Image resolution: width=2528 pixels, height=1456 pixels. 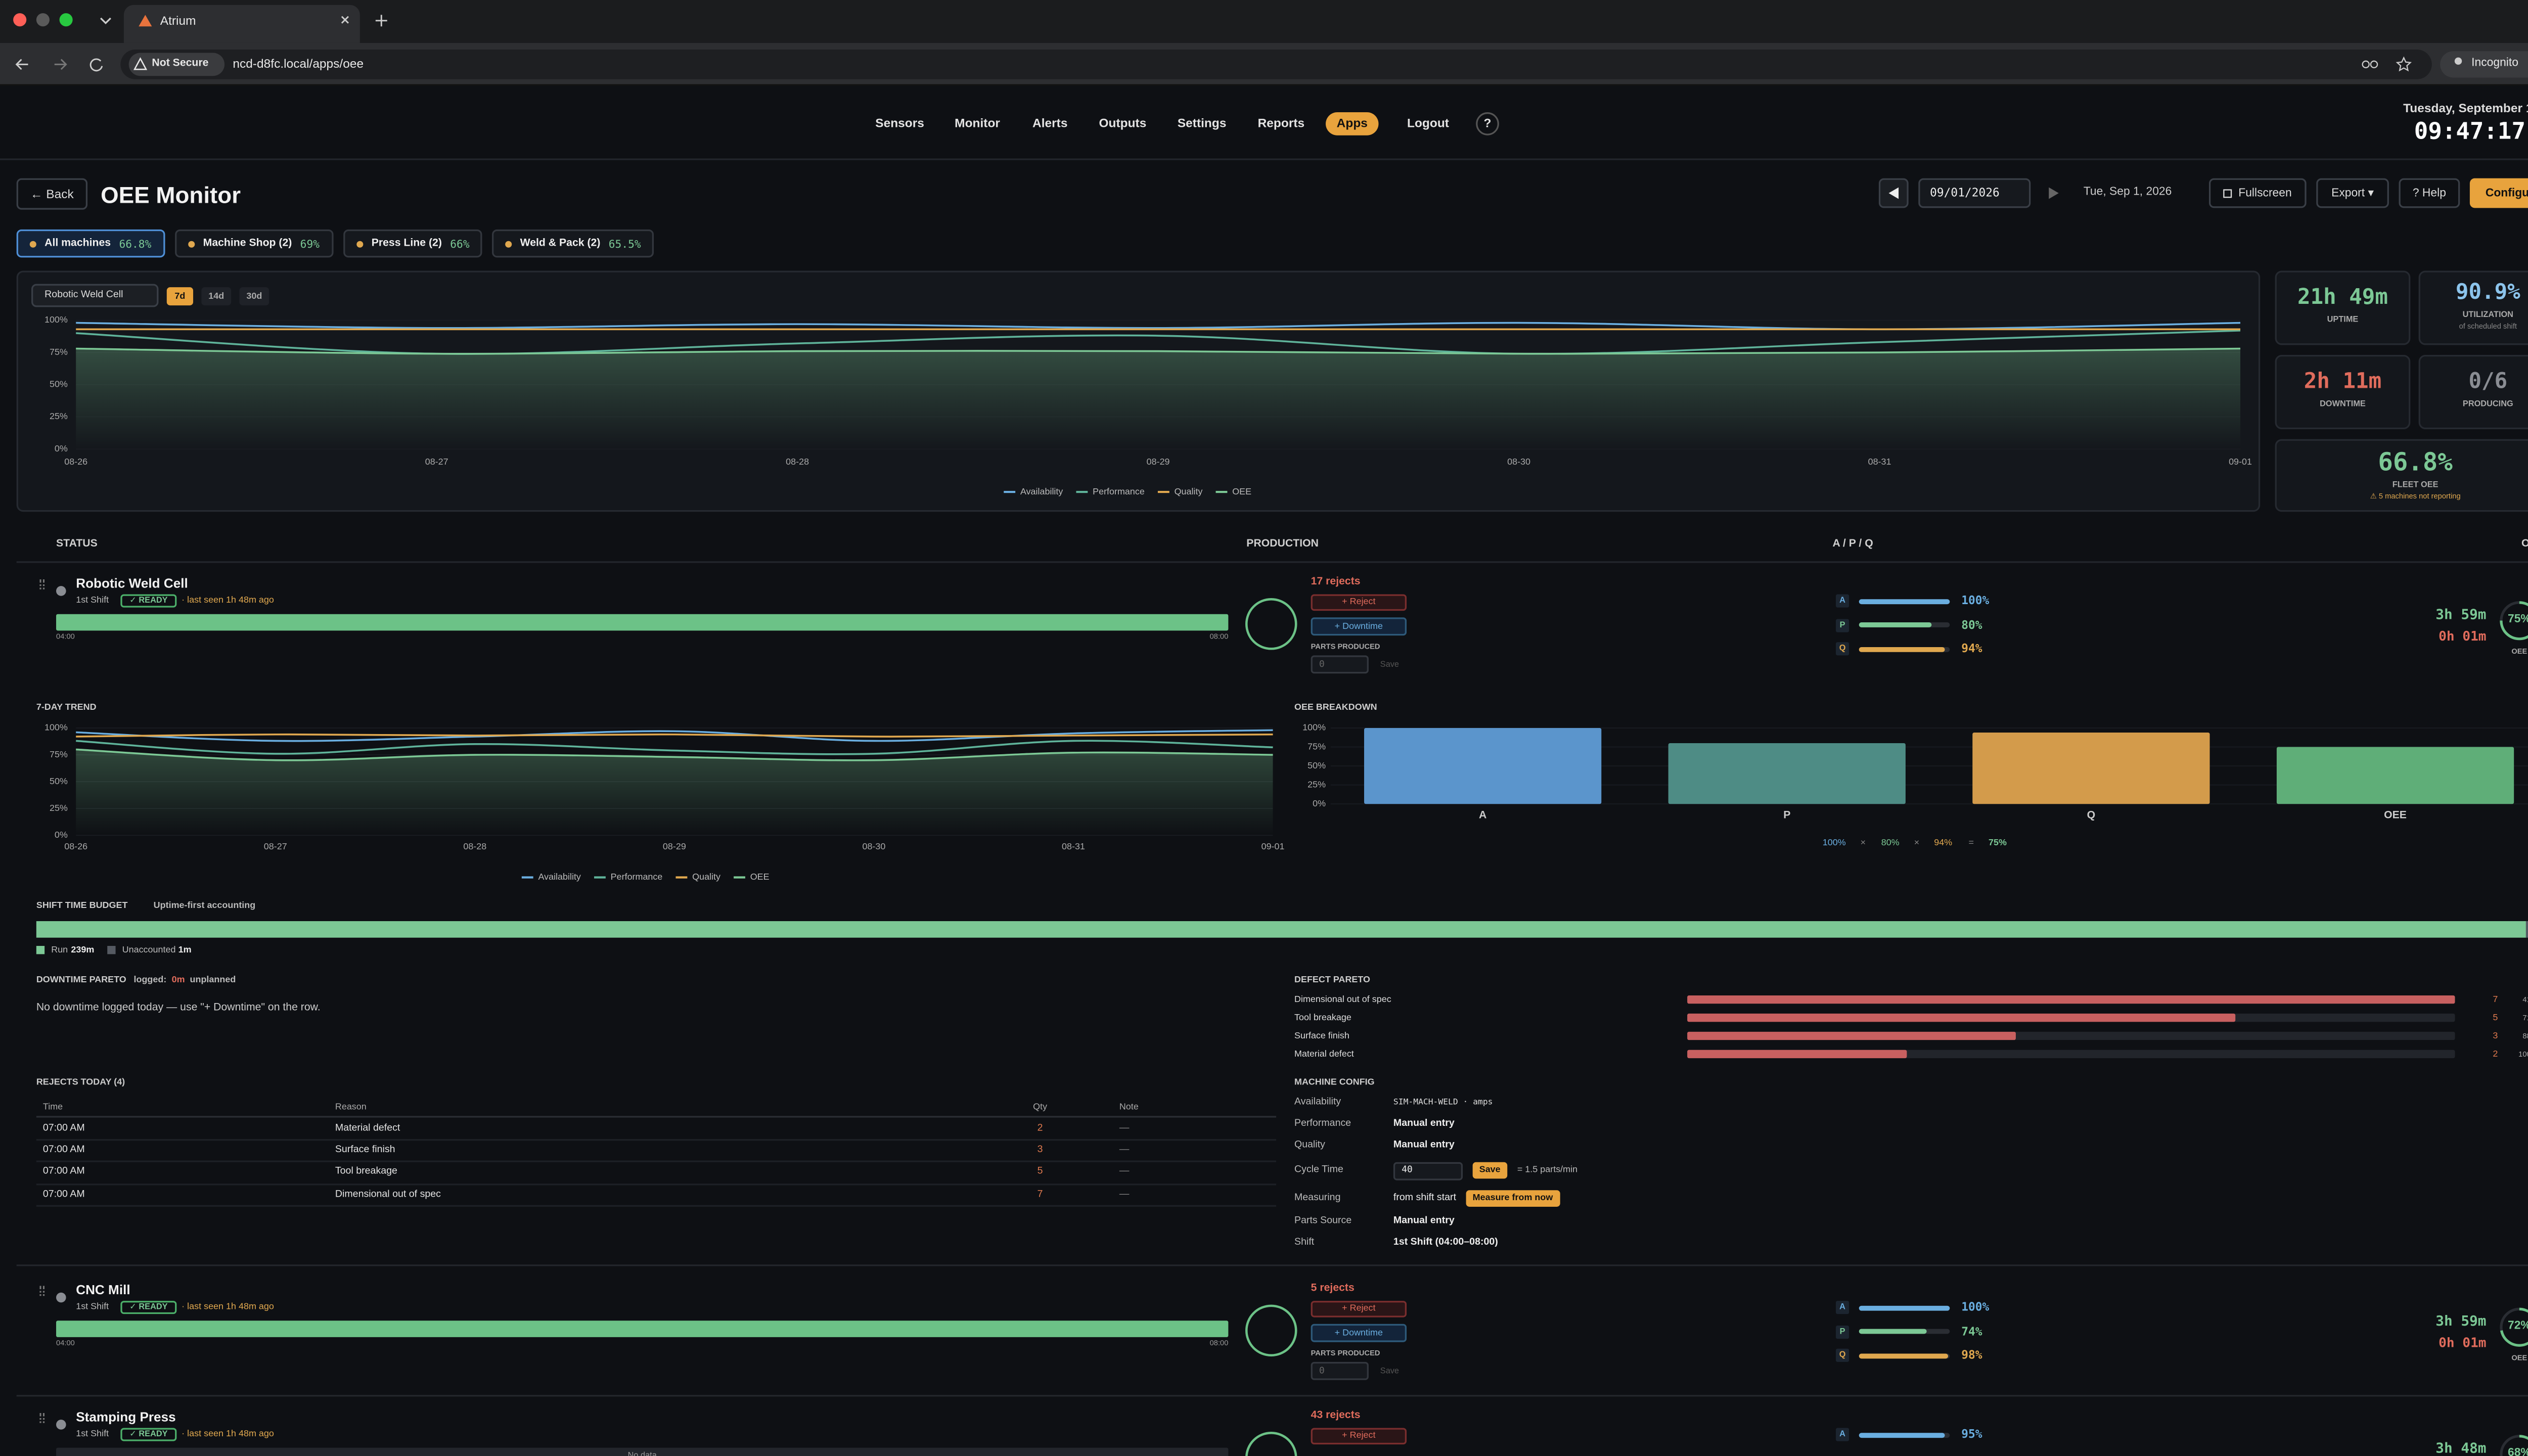 I want to click on column-header: OEE, so click(x=2525, y=543).